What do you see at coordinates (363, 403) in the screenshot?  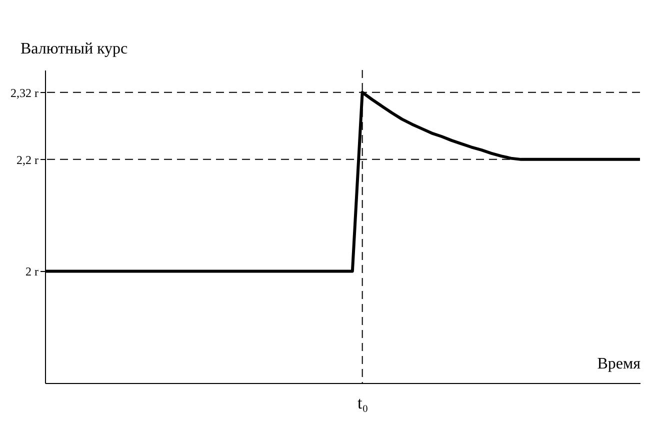 I see `x-tick-label: t₀` at bounding box center [363, 403].